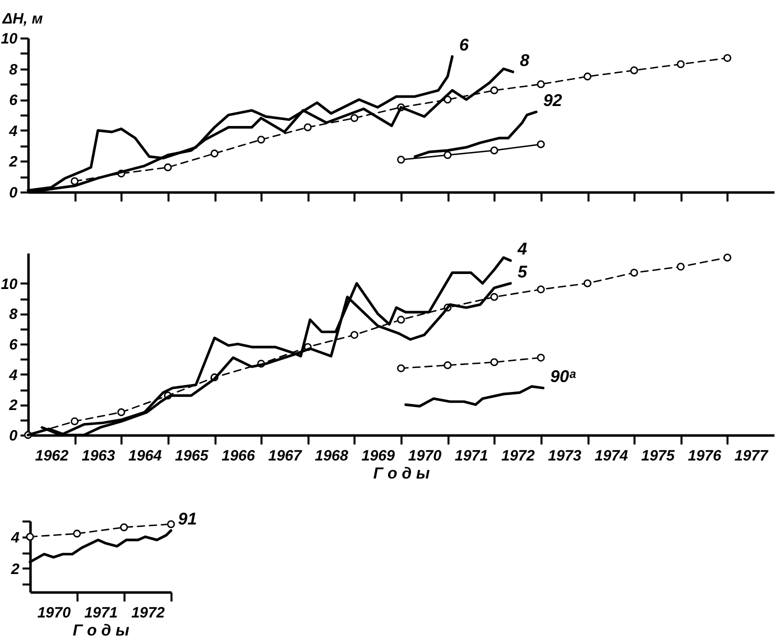 The height and width of the screenshot is (643, 776). I want to click on x-tick-label: 1973, so click(565, 456).